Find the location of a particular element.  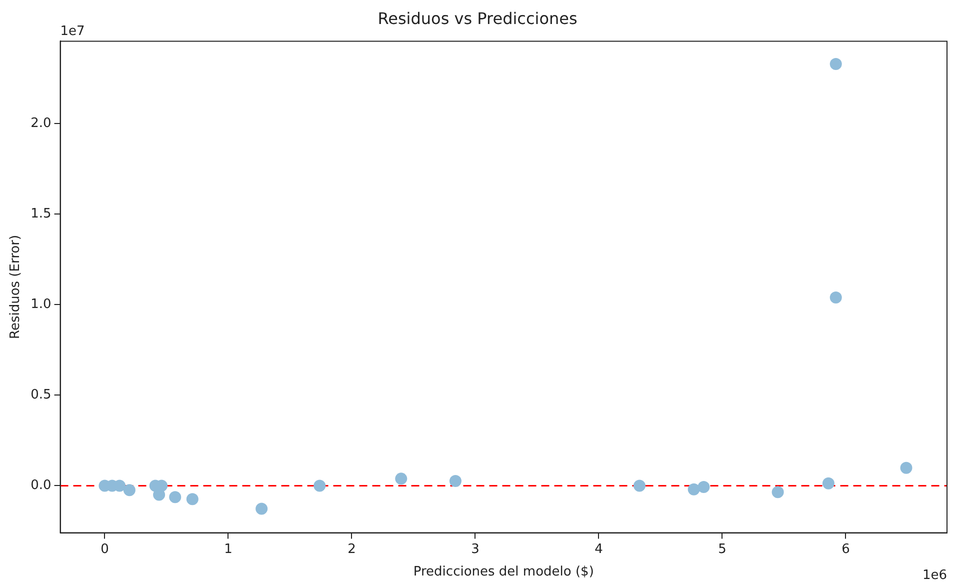

text: 1e6 is located at coordinates (934, 575).